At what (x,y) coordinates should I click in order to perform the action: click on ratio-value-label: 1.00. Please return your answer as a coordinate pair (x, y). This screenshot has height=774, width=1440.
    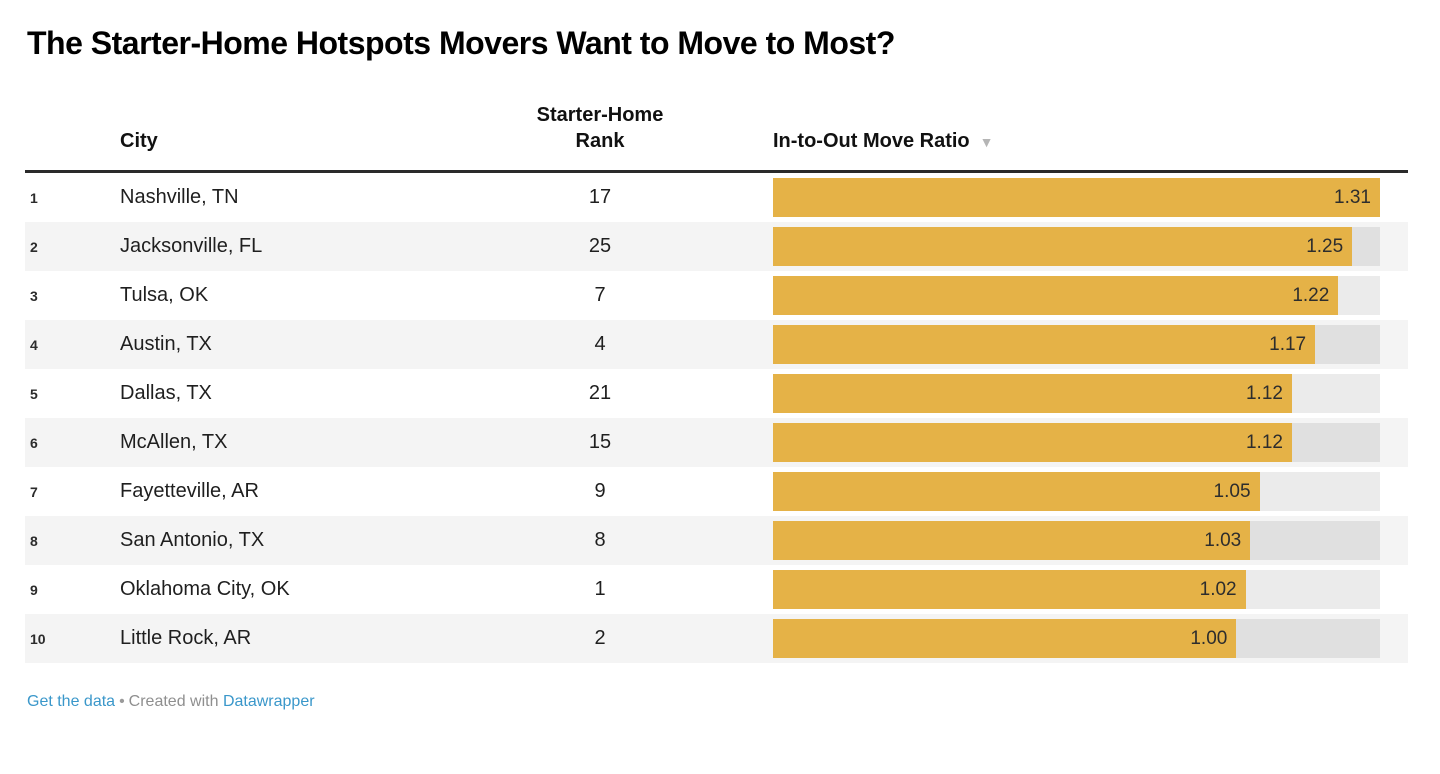
    Looking at the image, I should click on (1209, 638).